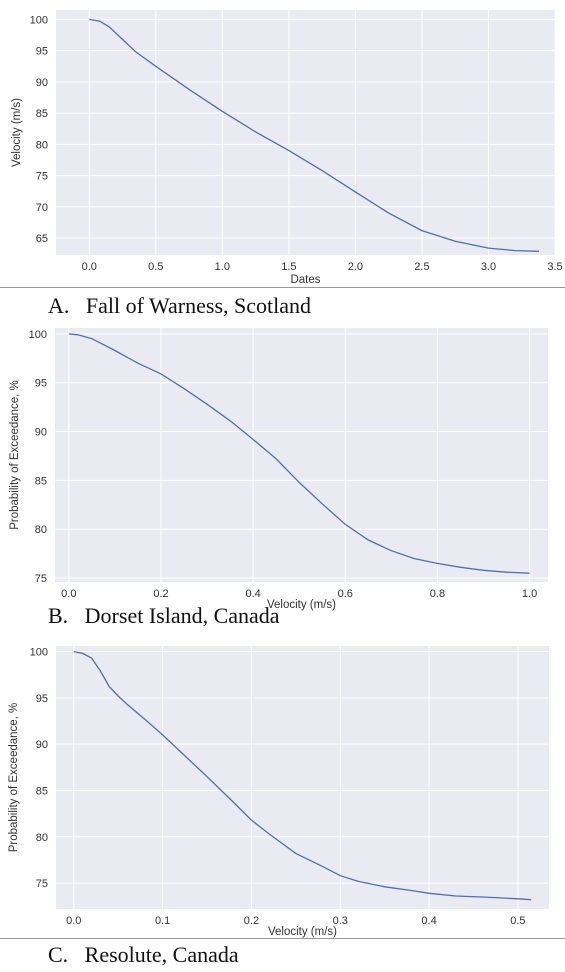  I want to click on x-tick-label-b: 0.0, so click(68, 594).